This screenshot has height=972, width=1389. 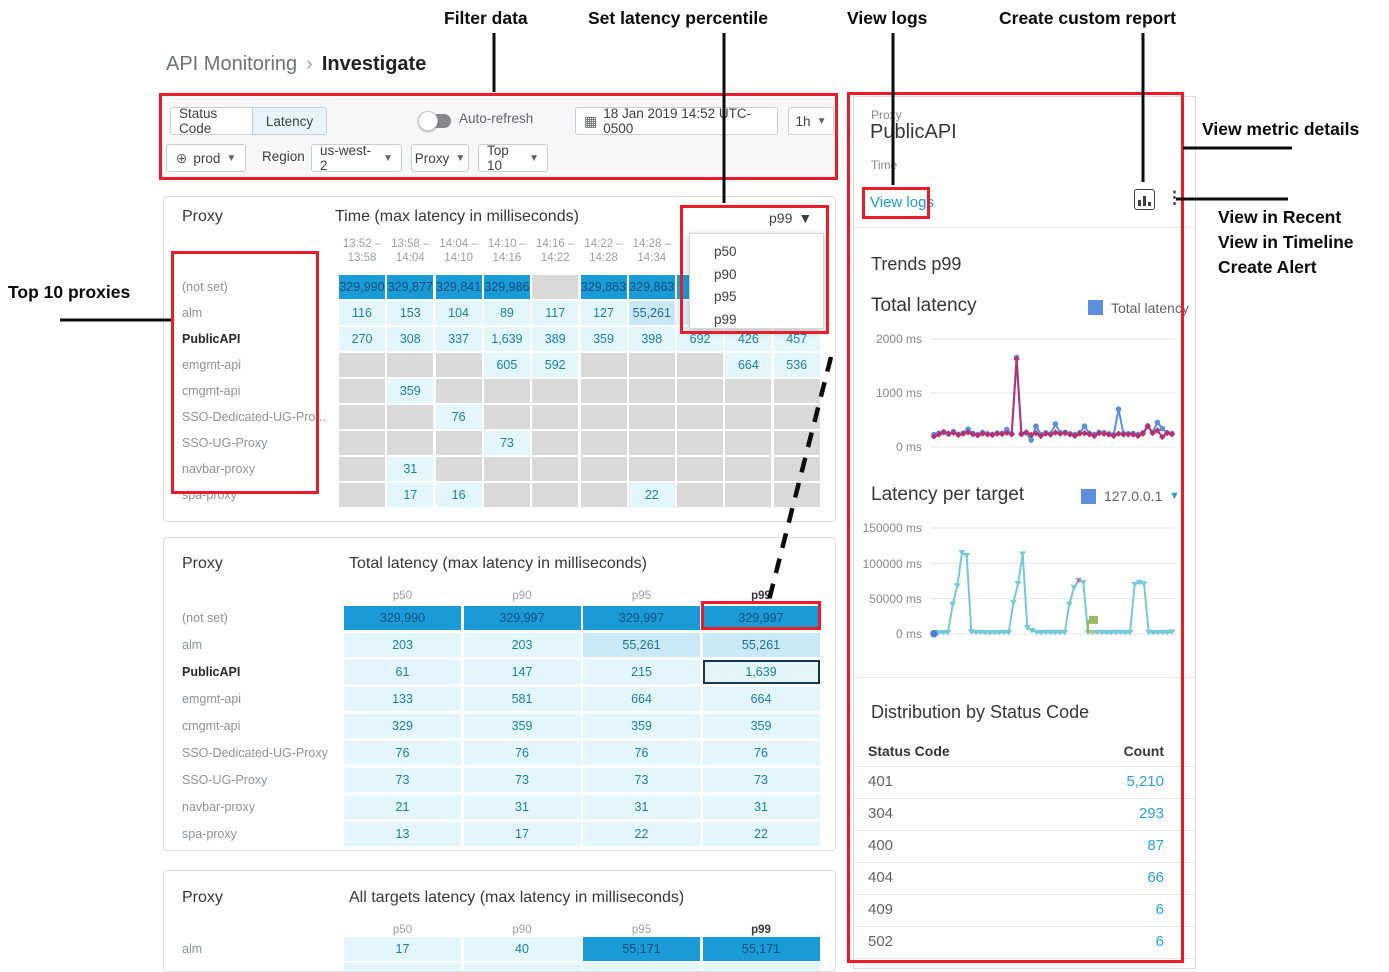 I want to click on matrix-cell: 592, so click(x=555, y=365).